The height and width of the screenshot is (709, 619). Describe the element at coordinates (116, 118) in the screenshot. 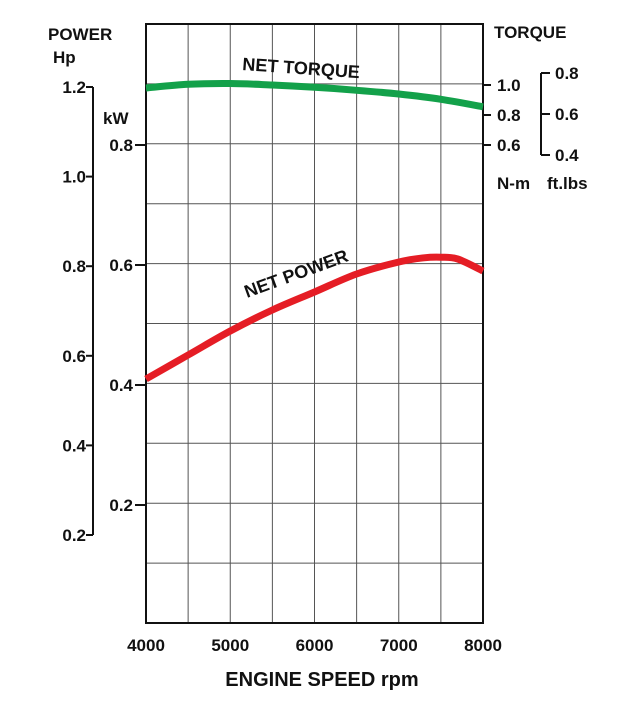

I see `left-axis-unit-kw: kW` at that location.